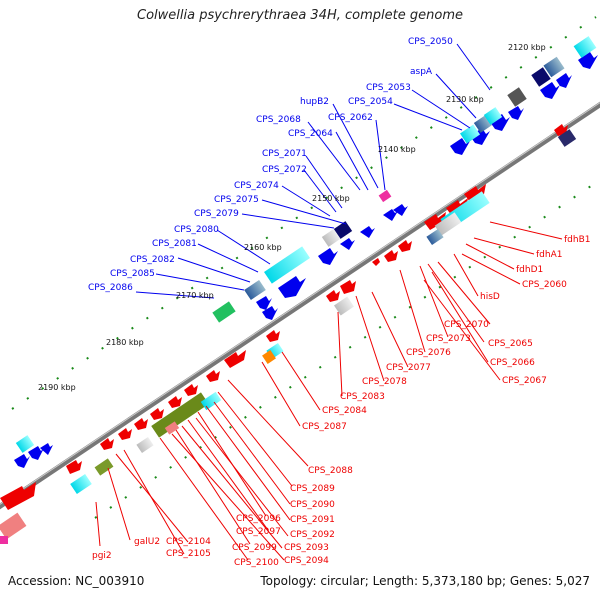 The height and width of the screenshot is (600, 600). I want to click on gene-label: CPS_2079, so click(216, 214).